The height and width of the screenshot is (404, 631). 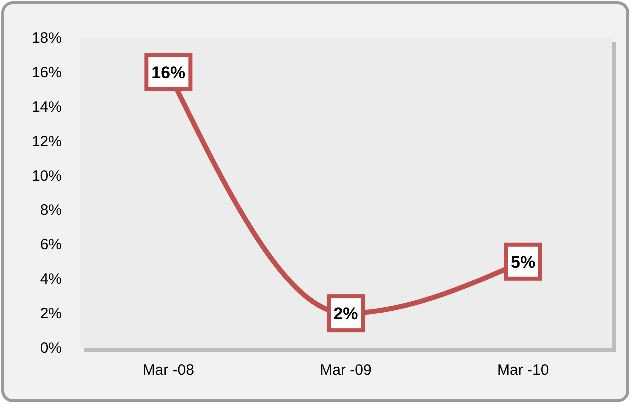 What do you see at coordinates (523, 370) in the screenshot?
I see `x-tick-label: Mar -10` at bounding box center [523, 370].